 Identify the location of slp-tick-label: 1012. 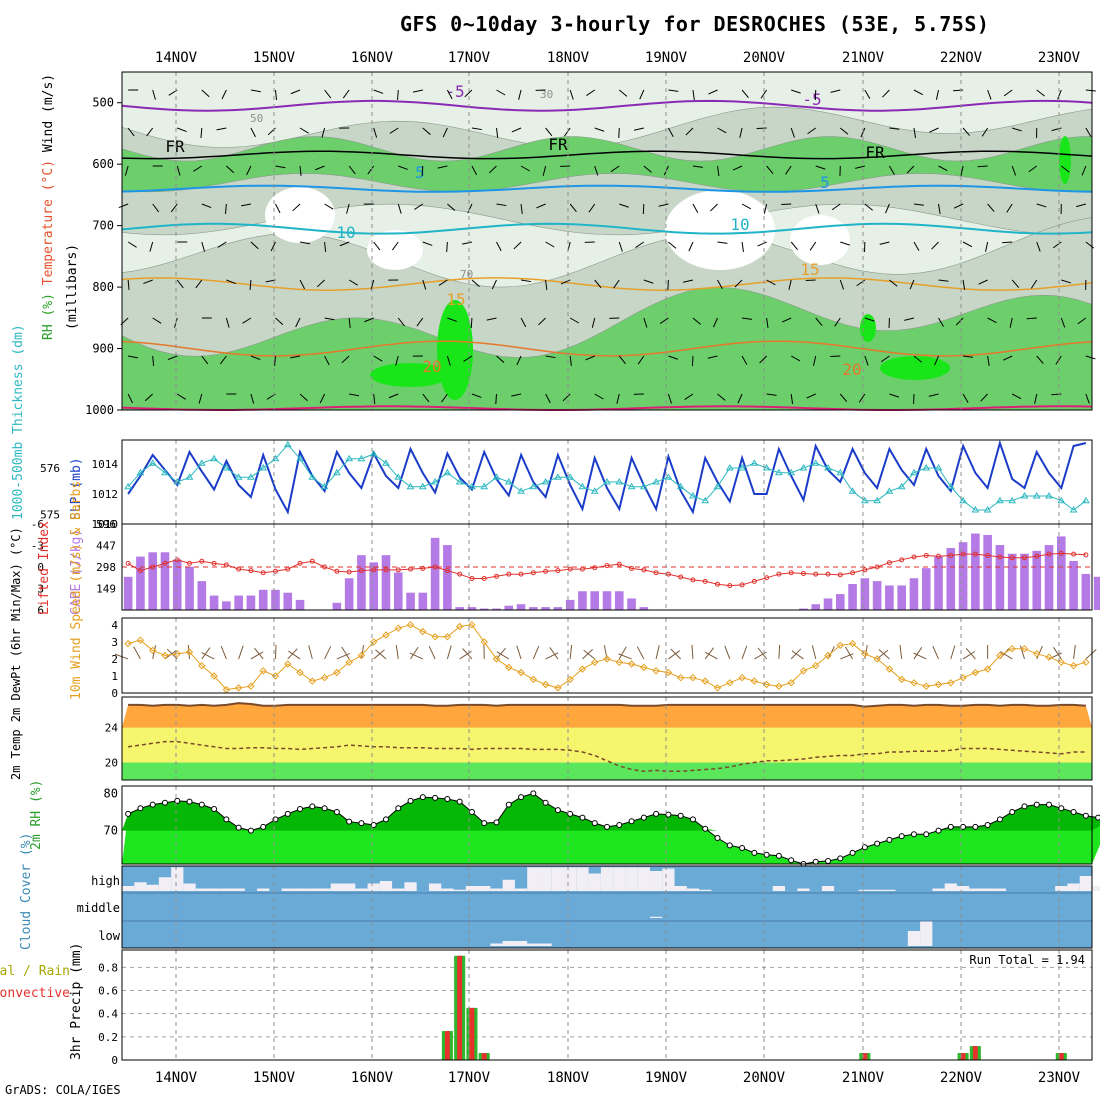
(105, 494).